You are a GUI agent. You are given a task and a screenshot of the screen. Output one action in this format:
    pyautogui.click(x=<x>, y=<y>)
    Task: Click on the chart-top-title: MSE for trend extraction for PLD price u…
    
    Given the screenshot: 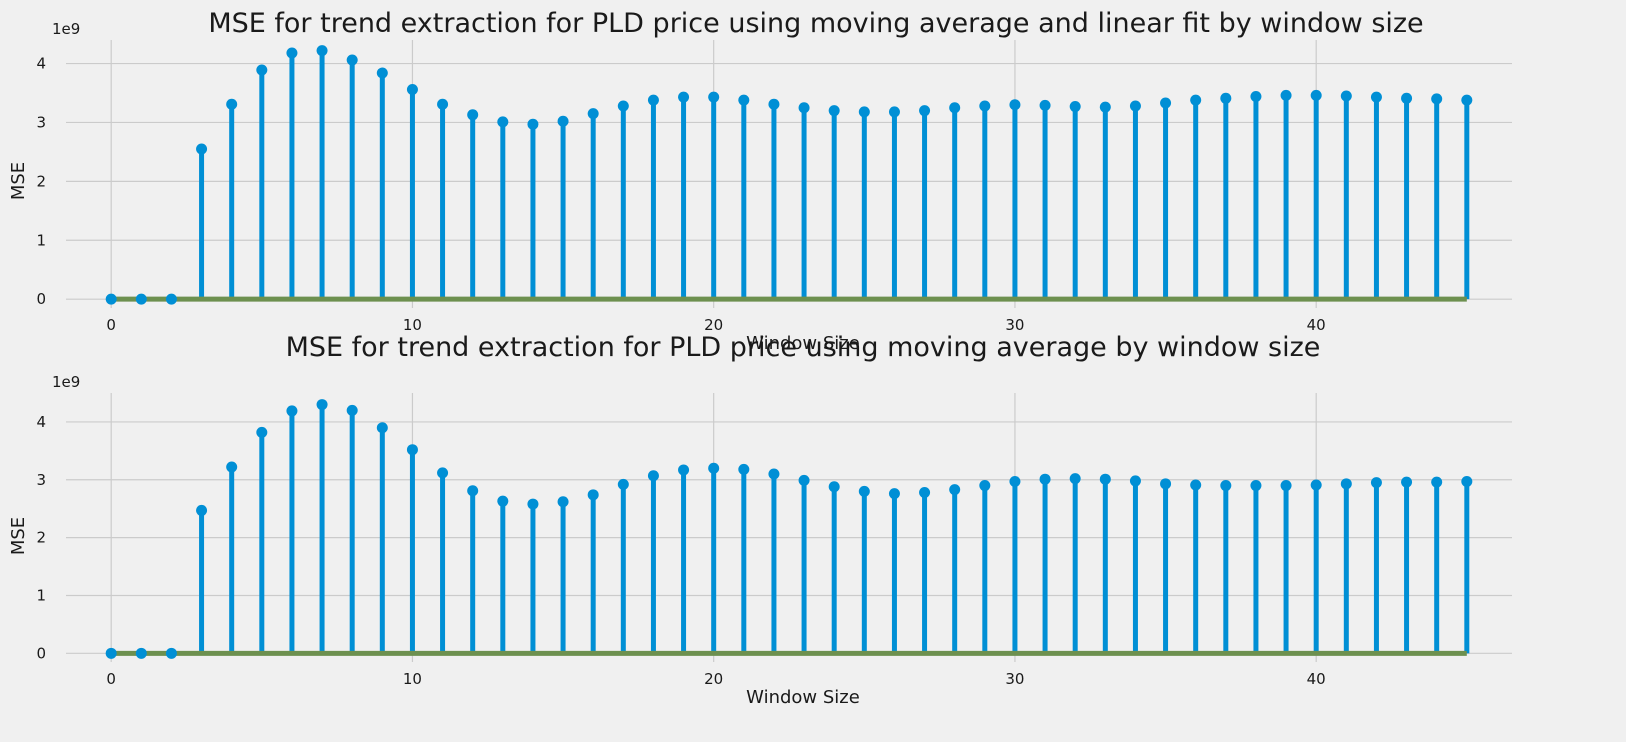 What is the action you would take?
    pyautogui.click(x=815, y=23)
    